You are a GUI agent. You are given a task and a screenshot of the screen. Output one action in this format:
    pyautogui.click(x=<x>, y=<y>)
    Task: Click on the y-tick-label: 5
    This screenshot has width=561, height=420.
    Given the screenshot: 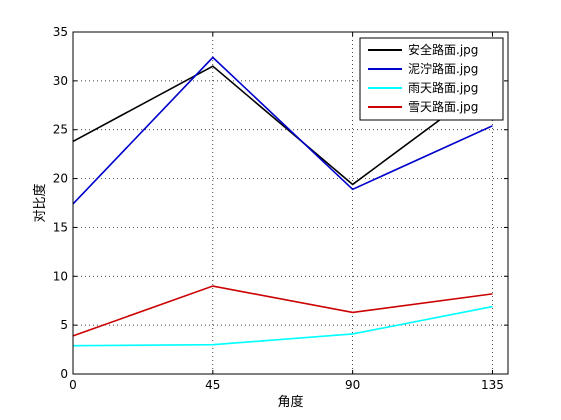 What is the action you would take?
    pyautogui.click(x=64, y=325)
    